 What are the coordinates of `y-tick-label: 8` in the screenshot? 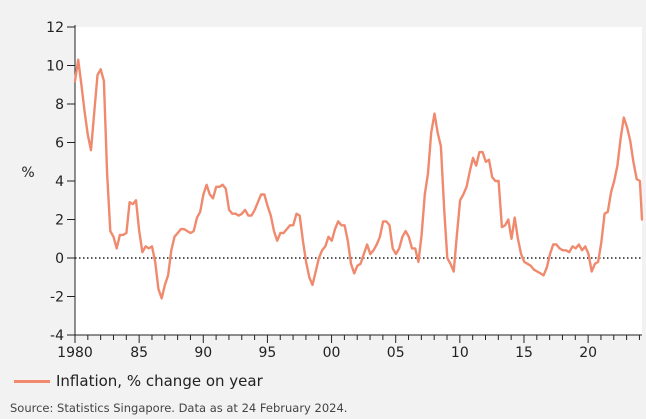 It's located at (59, 105).